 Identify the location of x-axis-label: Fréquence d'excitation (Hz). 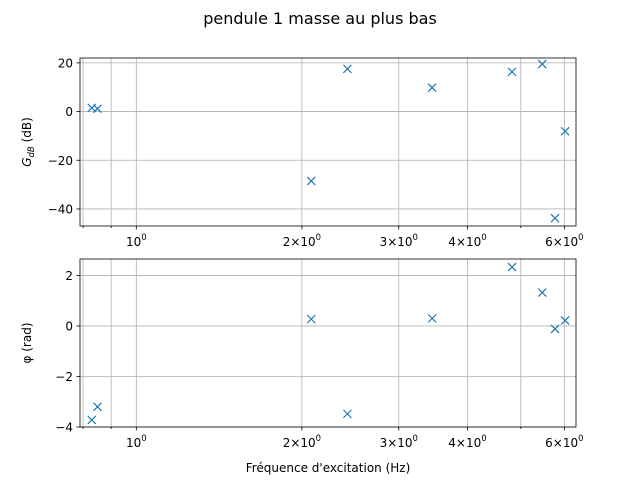
(328, 468).